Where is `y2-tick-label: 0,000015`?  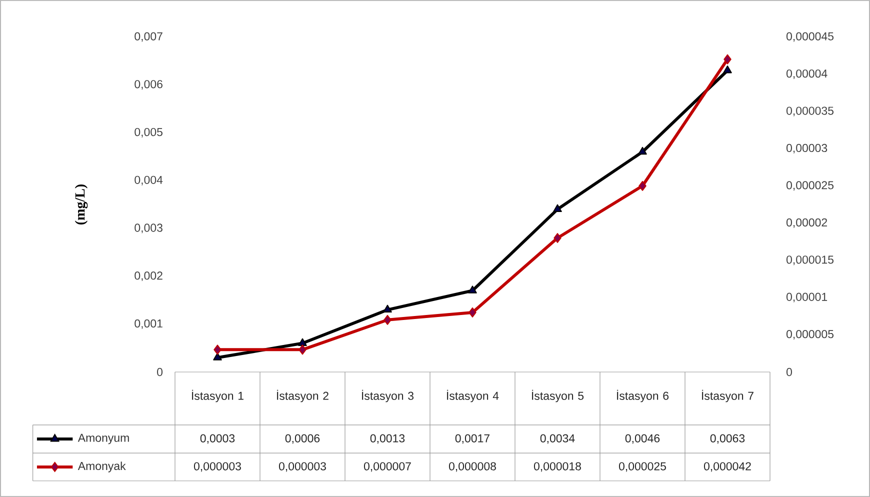 y2-tick-label: 0,000015 is located at coordinates (810, 261).